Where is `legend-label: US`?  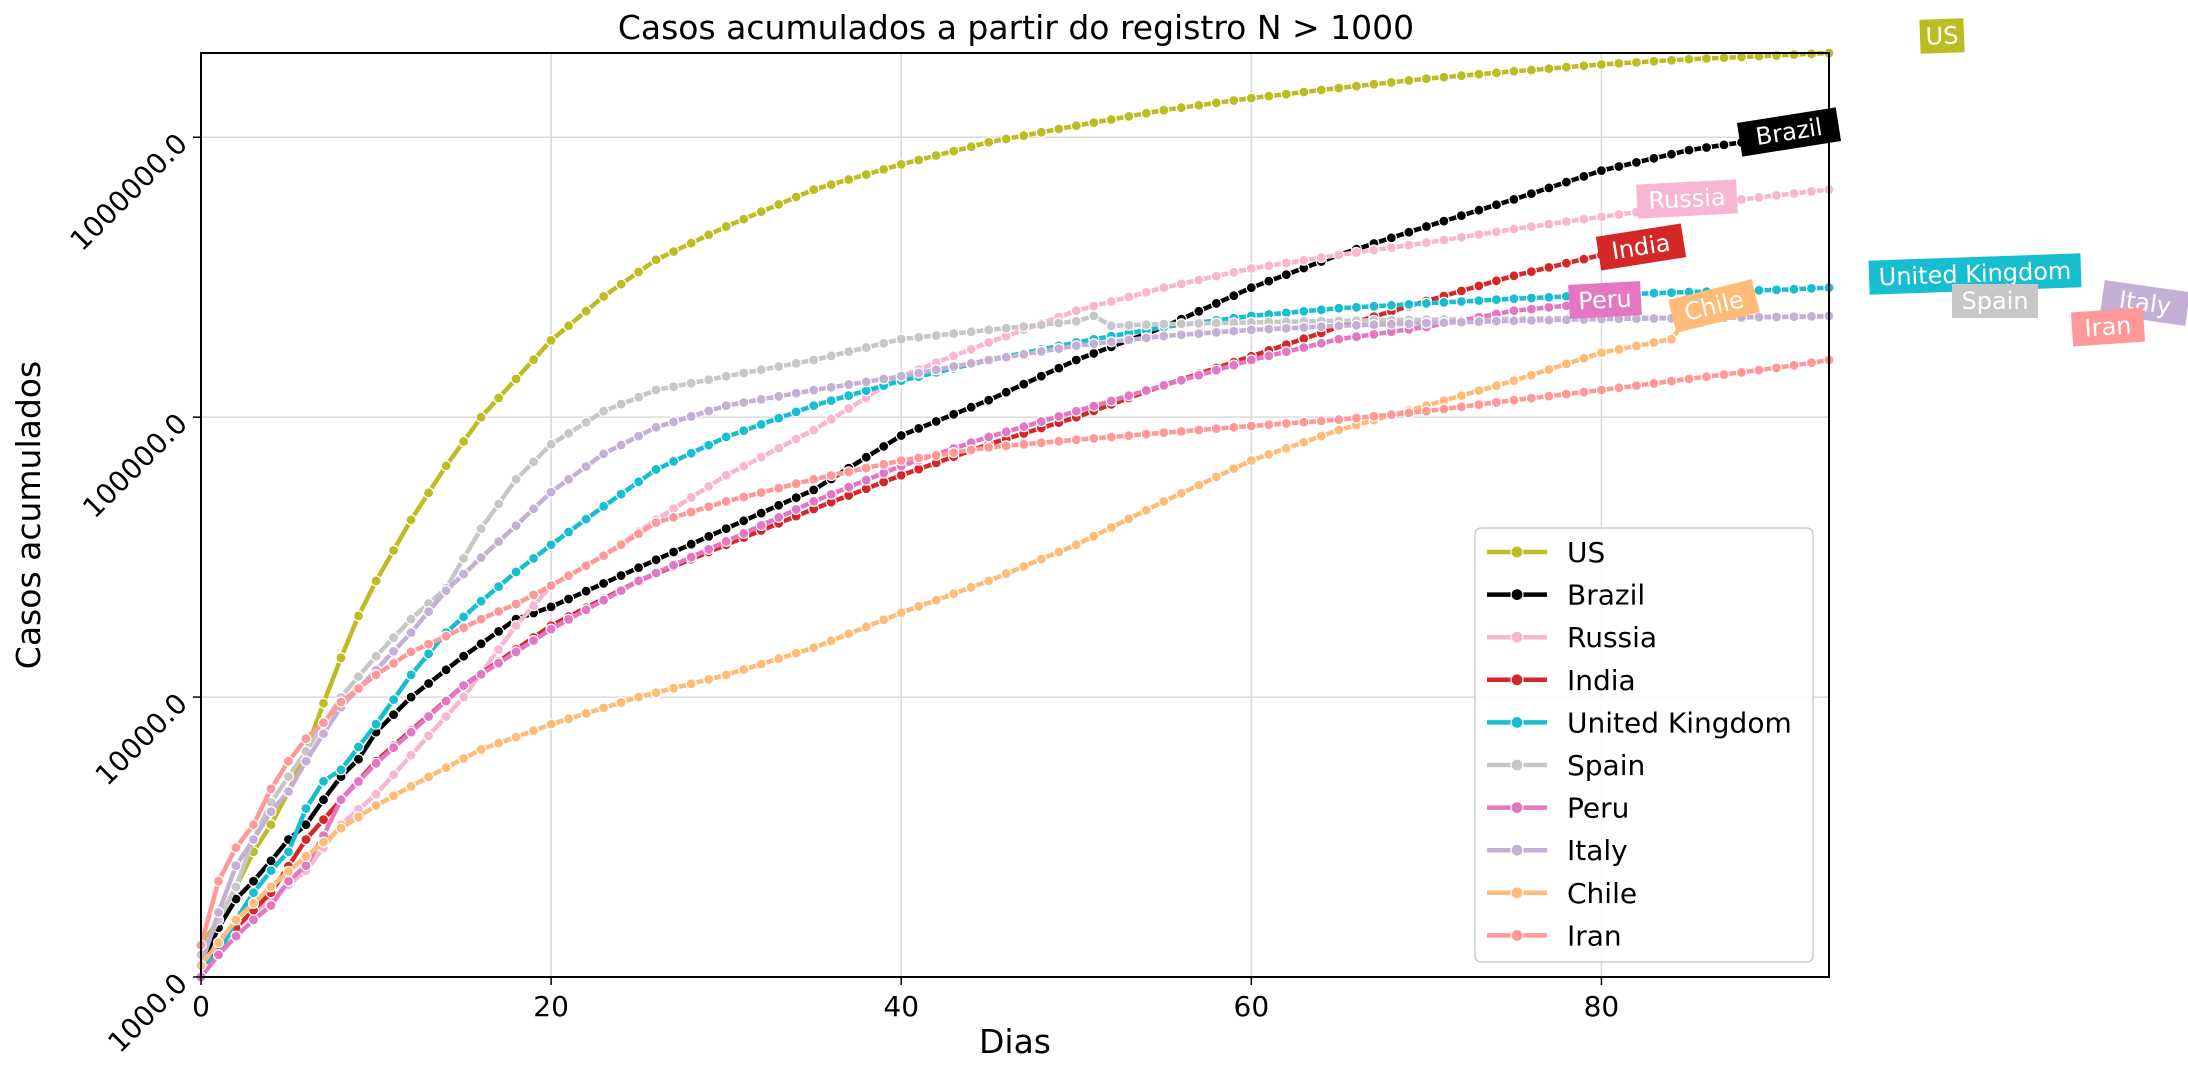 legend-label: US is located at coordinates (1586, 552).